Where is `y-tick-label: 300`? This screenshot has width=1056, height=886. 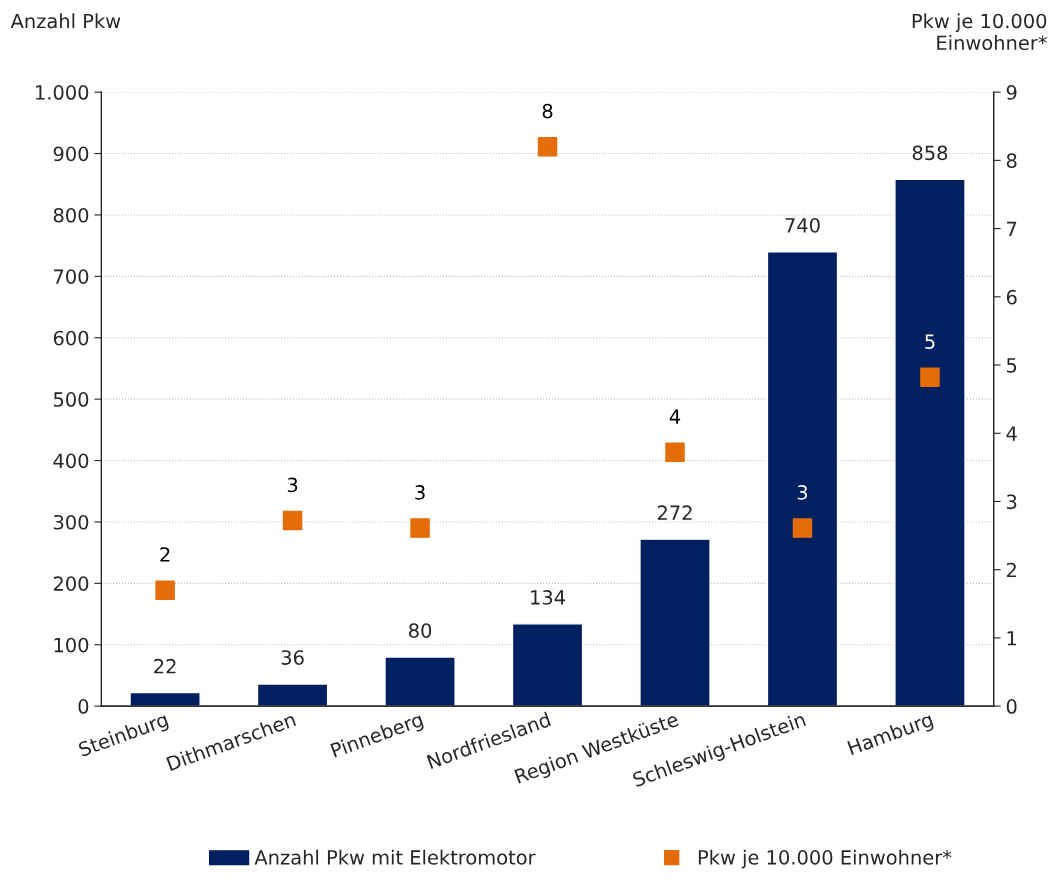
y-tick-label: 300 is located at coordinates (71, 522).